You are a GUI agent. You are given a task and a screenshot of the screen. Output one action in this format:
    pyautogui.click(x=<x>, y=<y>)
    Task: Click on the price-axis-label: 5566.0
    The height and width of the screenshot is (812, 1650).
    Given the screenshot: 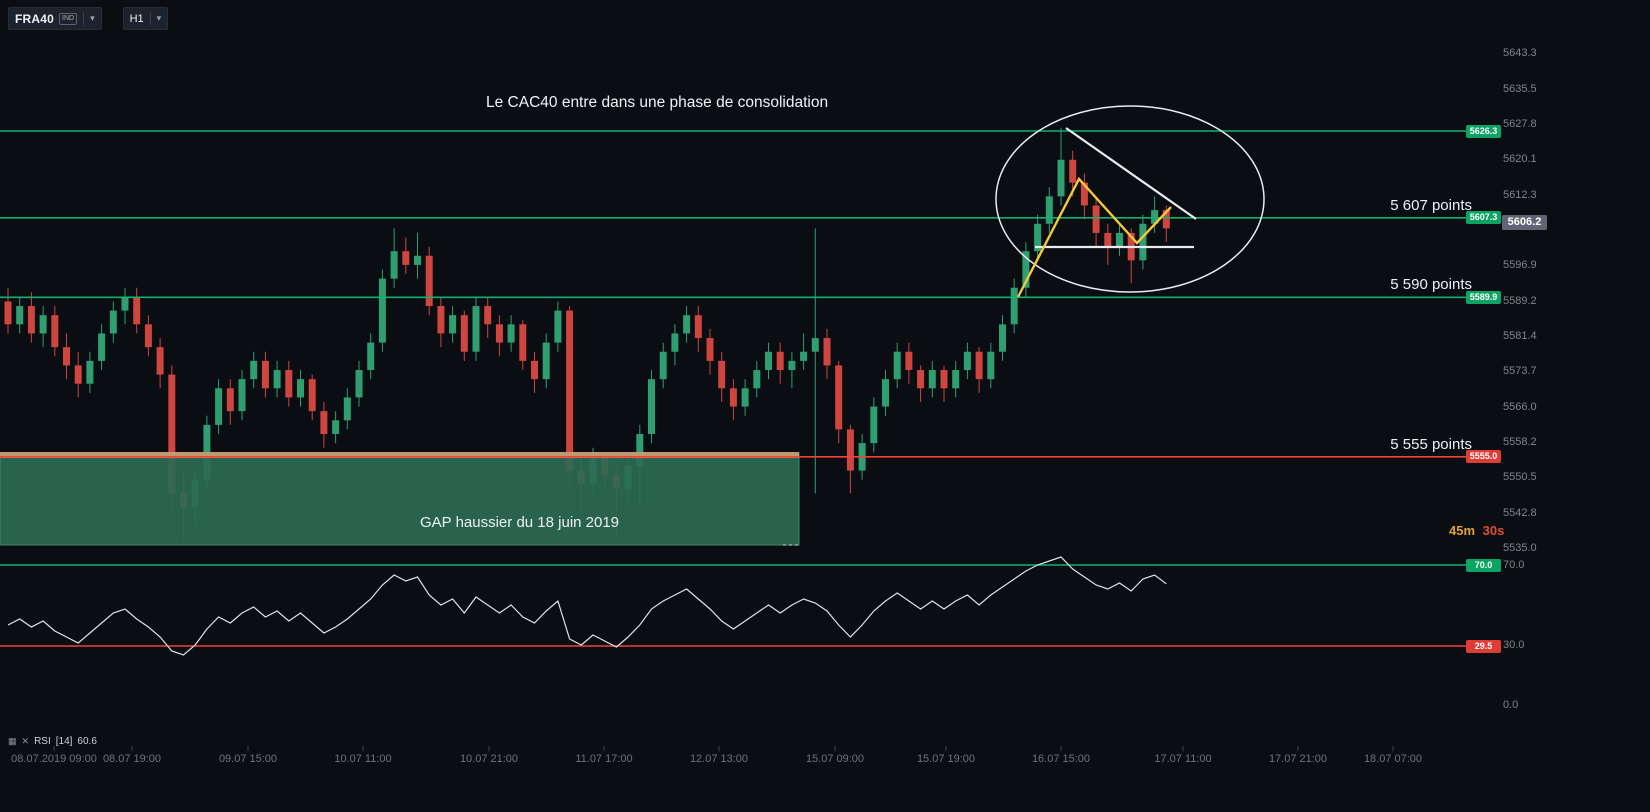 What is the action you would take?
    pyautogui.click(x=1520, y=406)
    